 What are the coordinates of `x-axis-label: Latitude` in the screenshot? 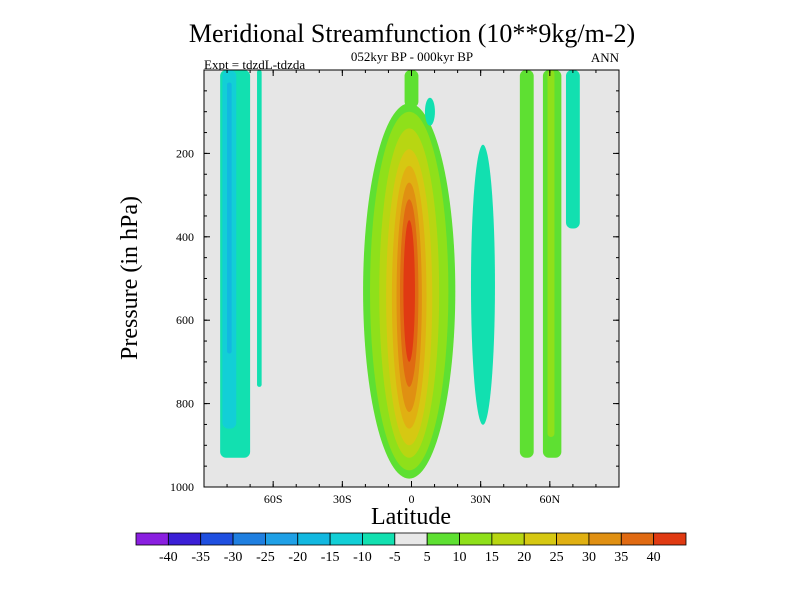 It's located at (411, 517).